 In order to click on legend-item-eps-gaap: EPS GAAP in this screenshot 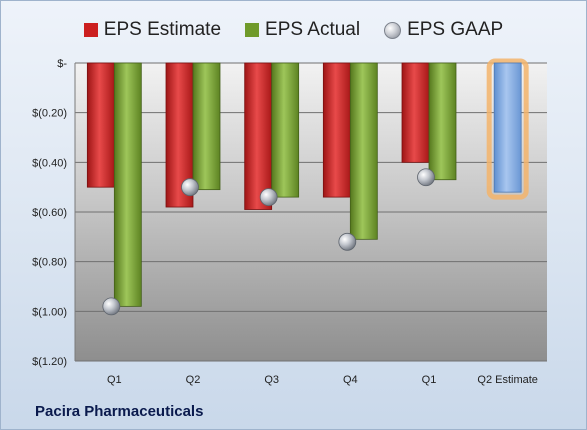, I will do `click(443, 30)`.